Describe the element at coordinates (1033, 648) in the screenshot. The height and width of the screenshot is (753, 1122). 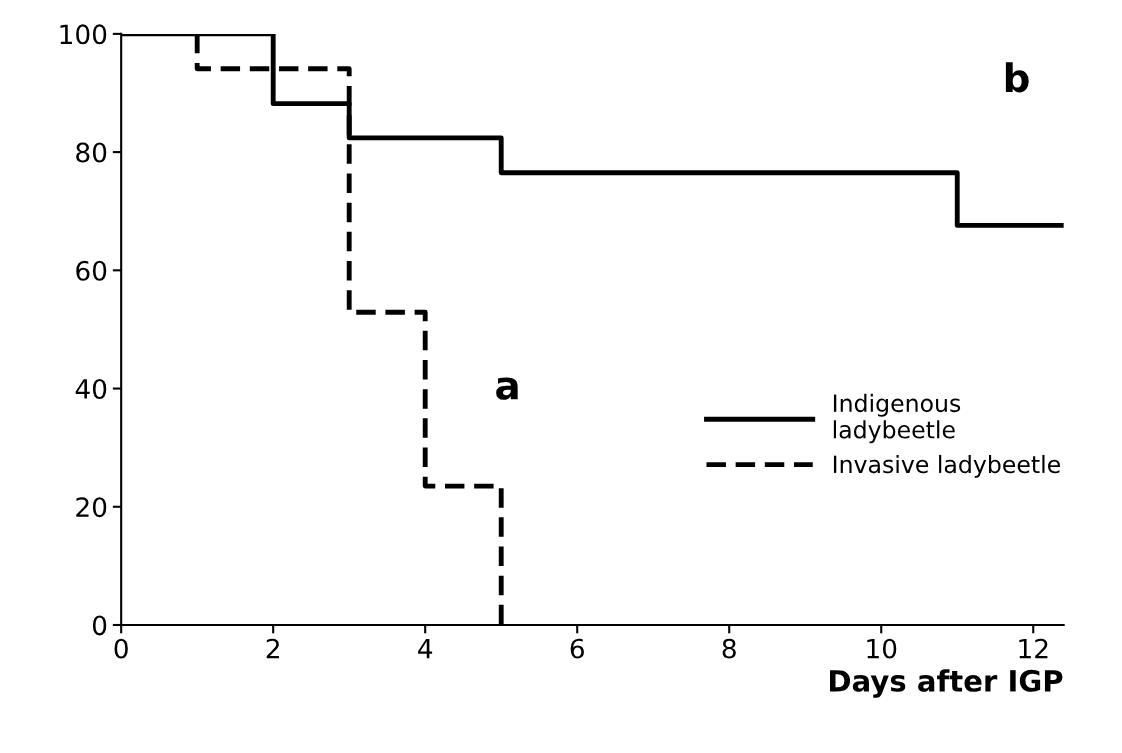
I see `x-tick-label: 12` at that location.